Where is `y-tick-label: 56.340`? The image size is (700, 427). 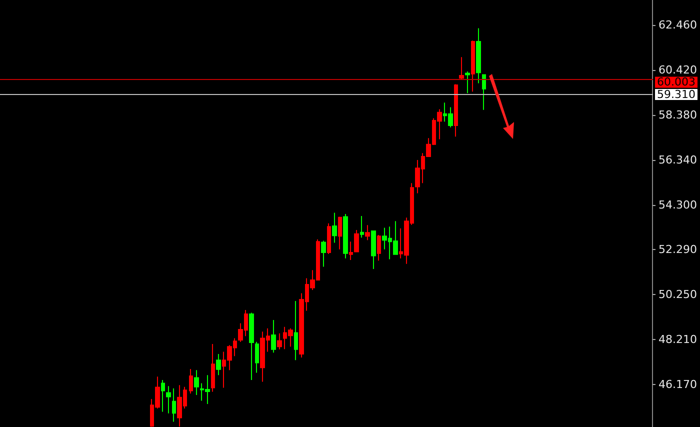
y-tick-label: 56.340 is located at coordinates (678, 159).